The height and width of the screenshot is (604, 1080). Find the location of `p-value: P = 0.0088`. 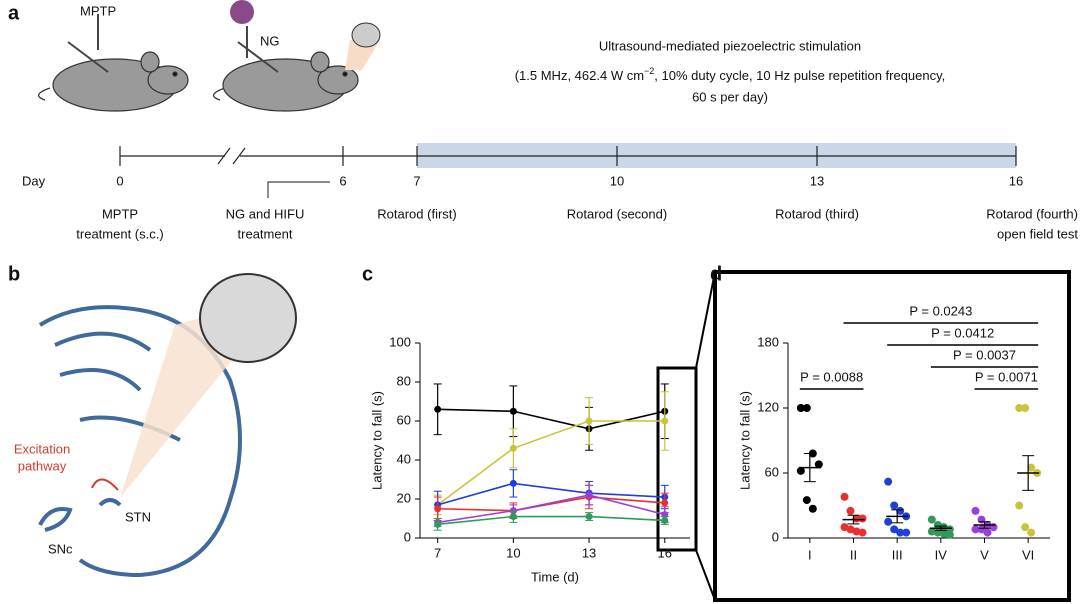

p-value: P = 0.0088 is located at coordinates (831, 376).